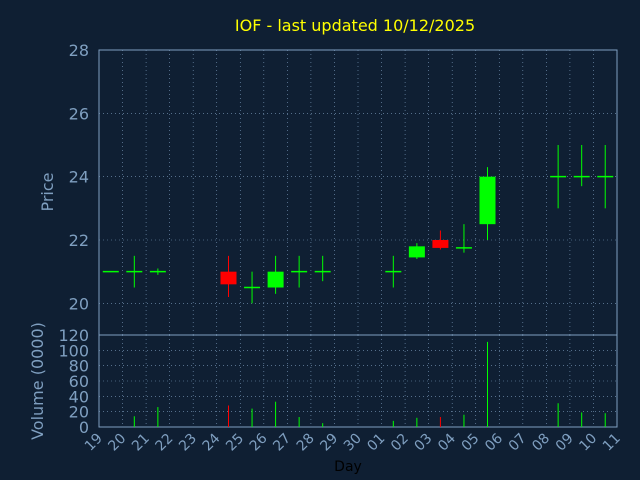 This screenshot has width=640, height=480. Describe the element at coordinates (400, 443) in the screenshot. I see `x-tick-label: 02` at that location.